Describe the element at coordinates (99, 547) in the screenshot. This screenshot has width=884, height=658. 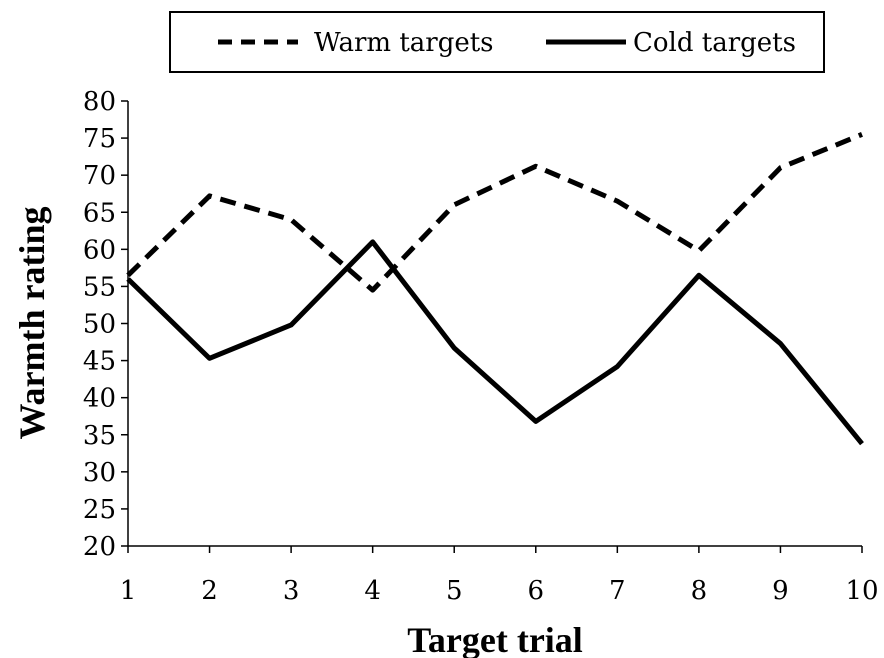
I see `y-tick-label: 20` at that location.